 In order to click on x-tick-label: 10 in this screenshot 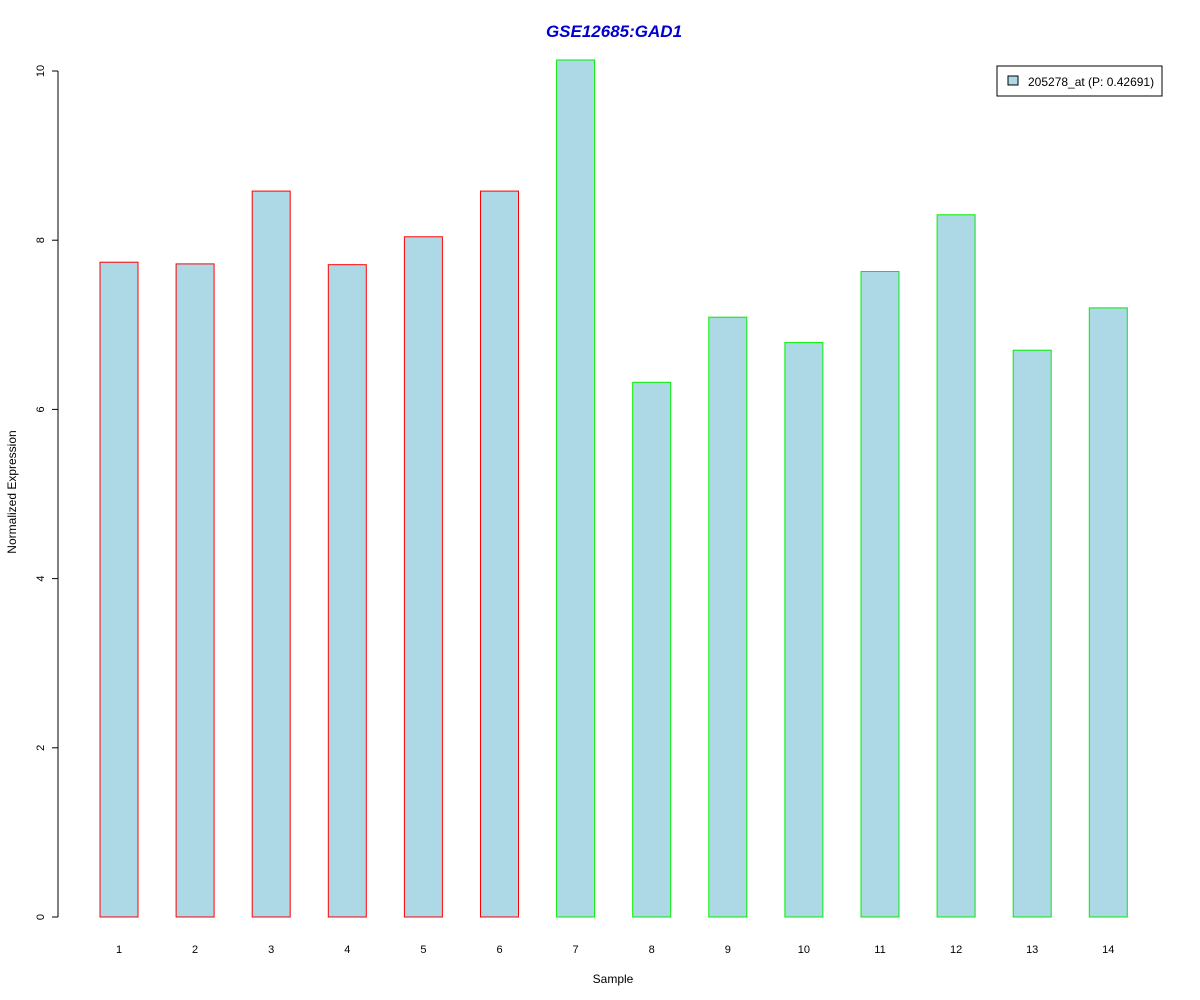, I will do `click(804, 950)`.